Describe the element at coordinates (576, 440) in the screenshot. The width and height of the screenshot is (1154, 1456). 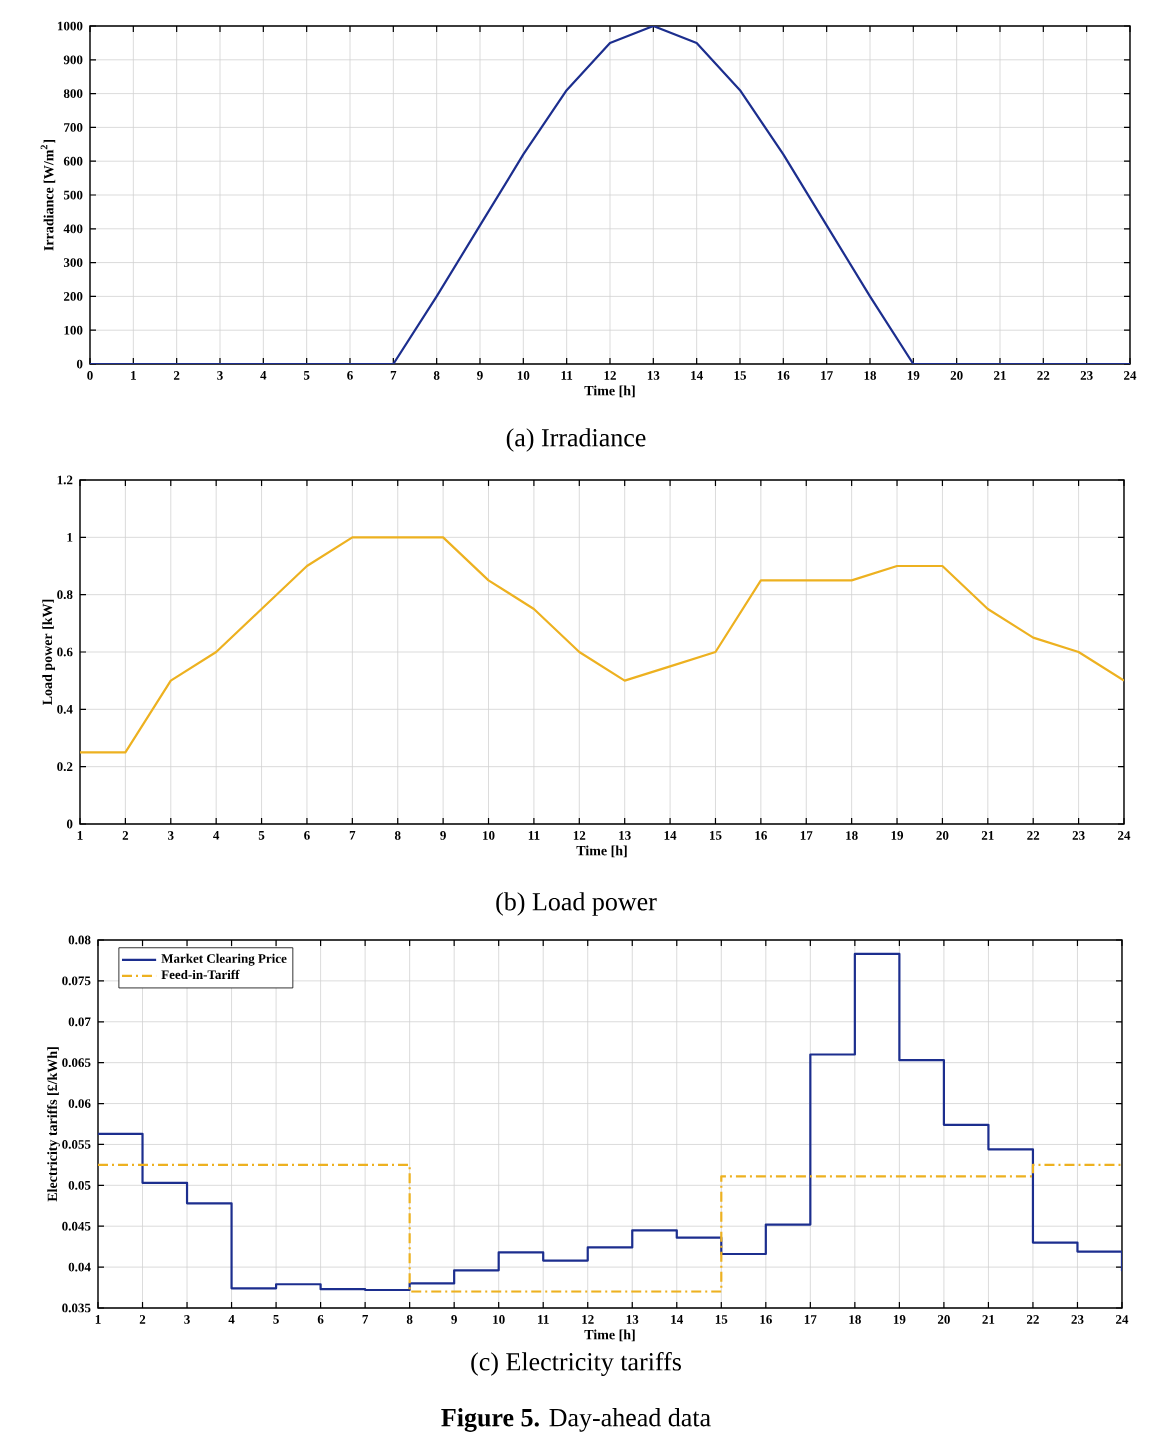
I see `text: (a) Irradiance` at that location.